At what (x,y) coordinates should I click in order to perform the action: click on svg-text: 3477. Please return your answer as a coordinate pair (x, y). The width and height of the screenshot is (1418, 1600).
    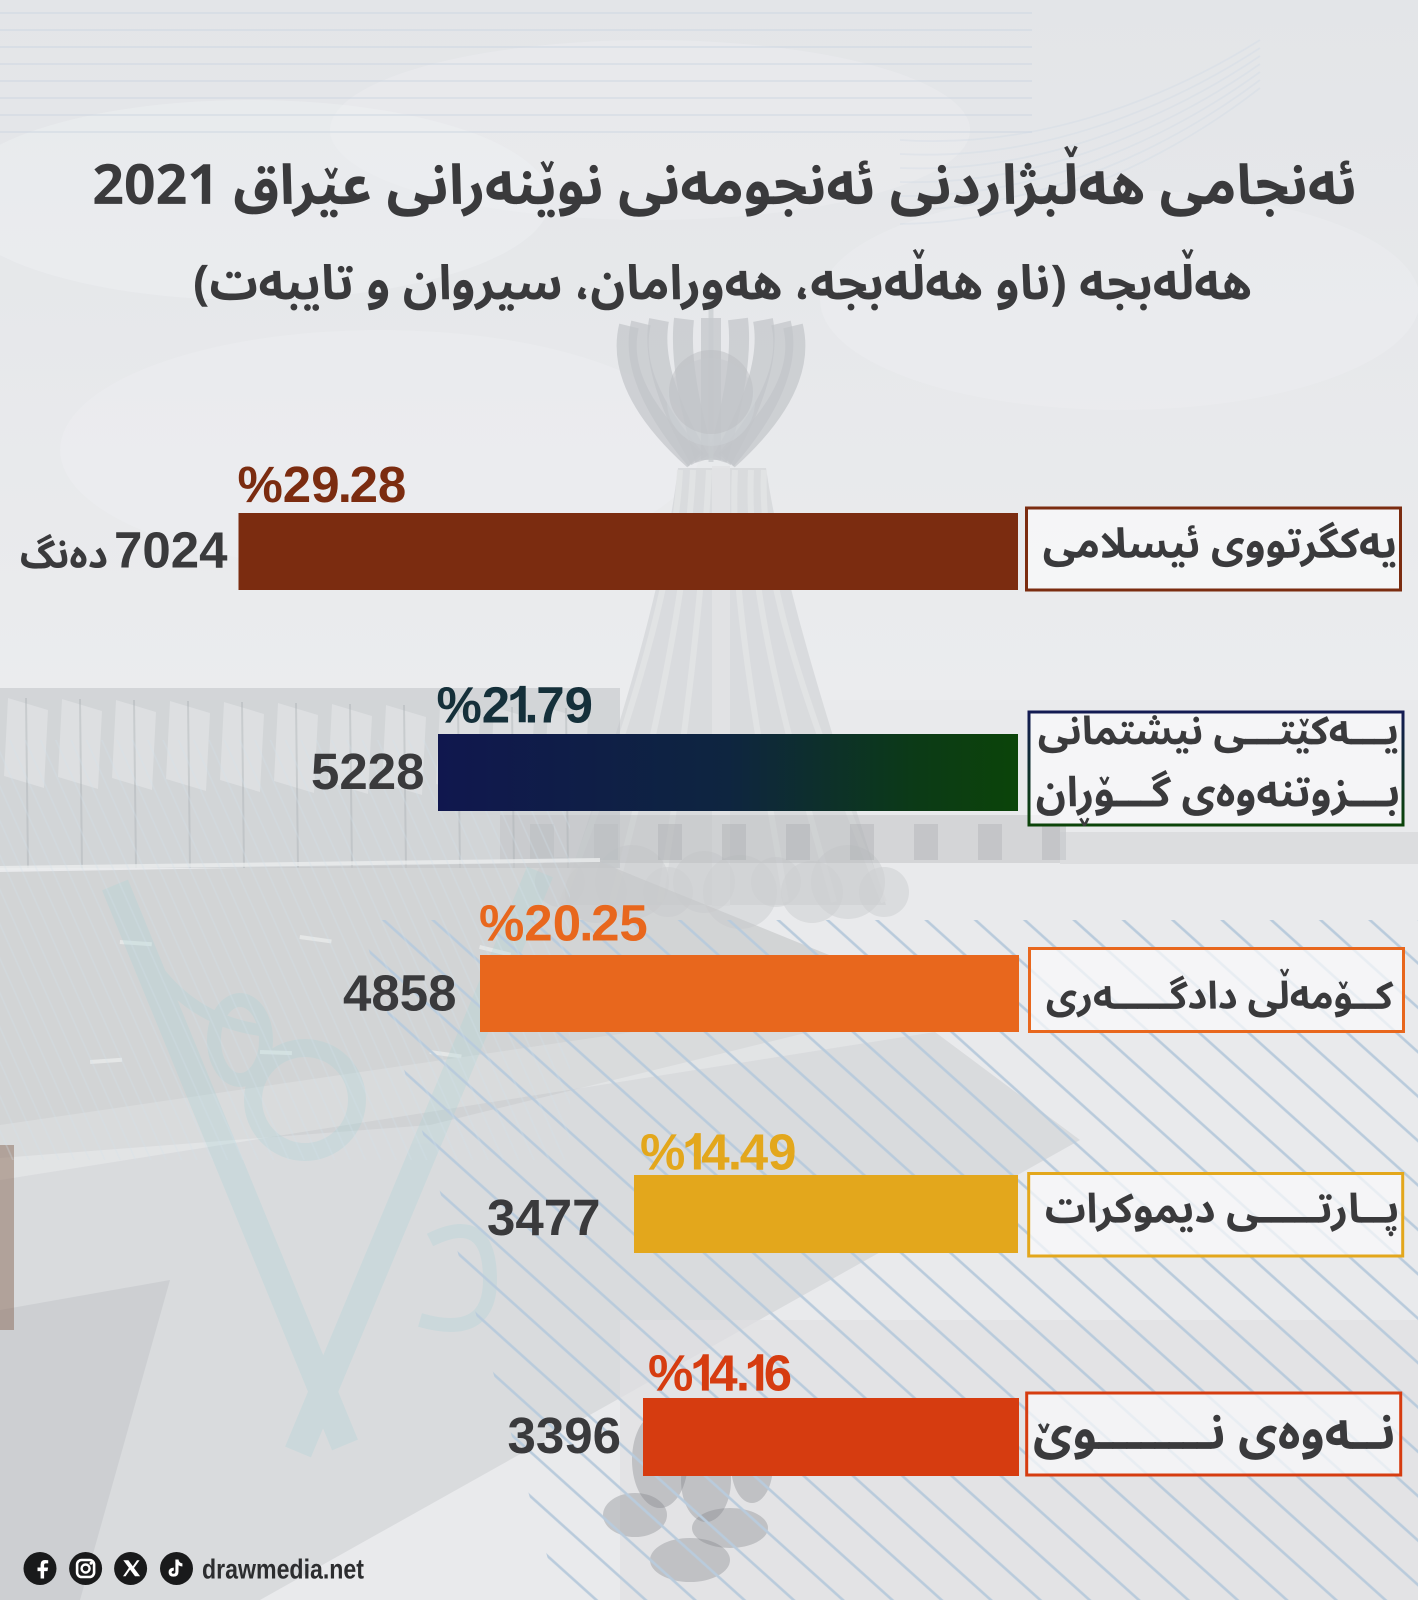
    Looking at the image, I should click on (543, 1217).